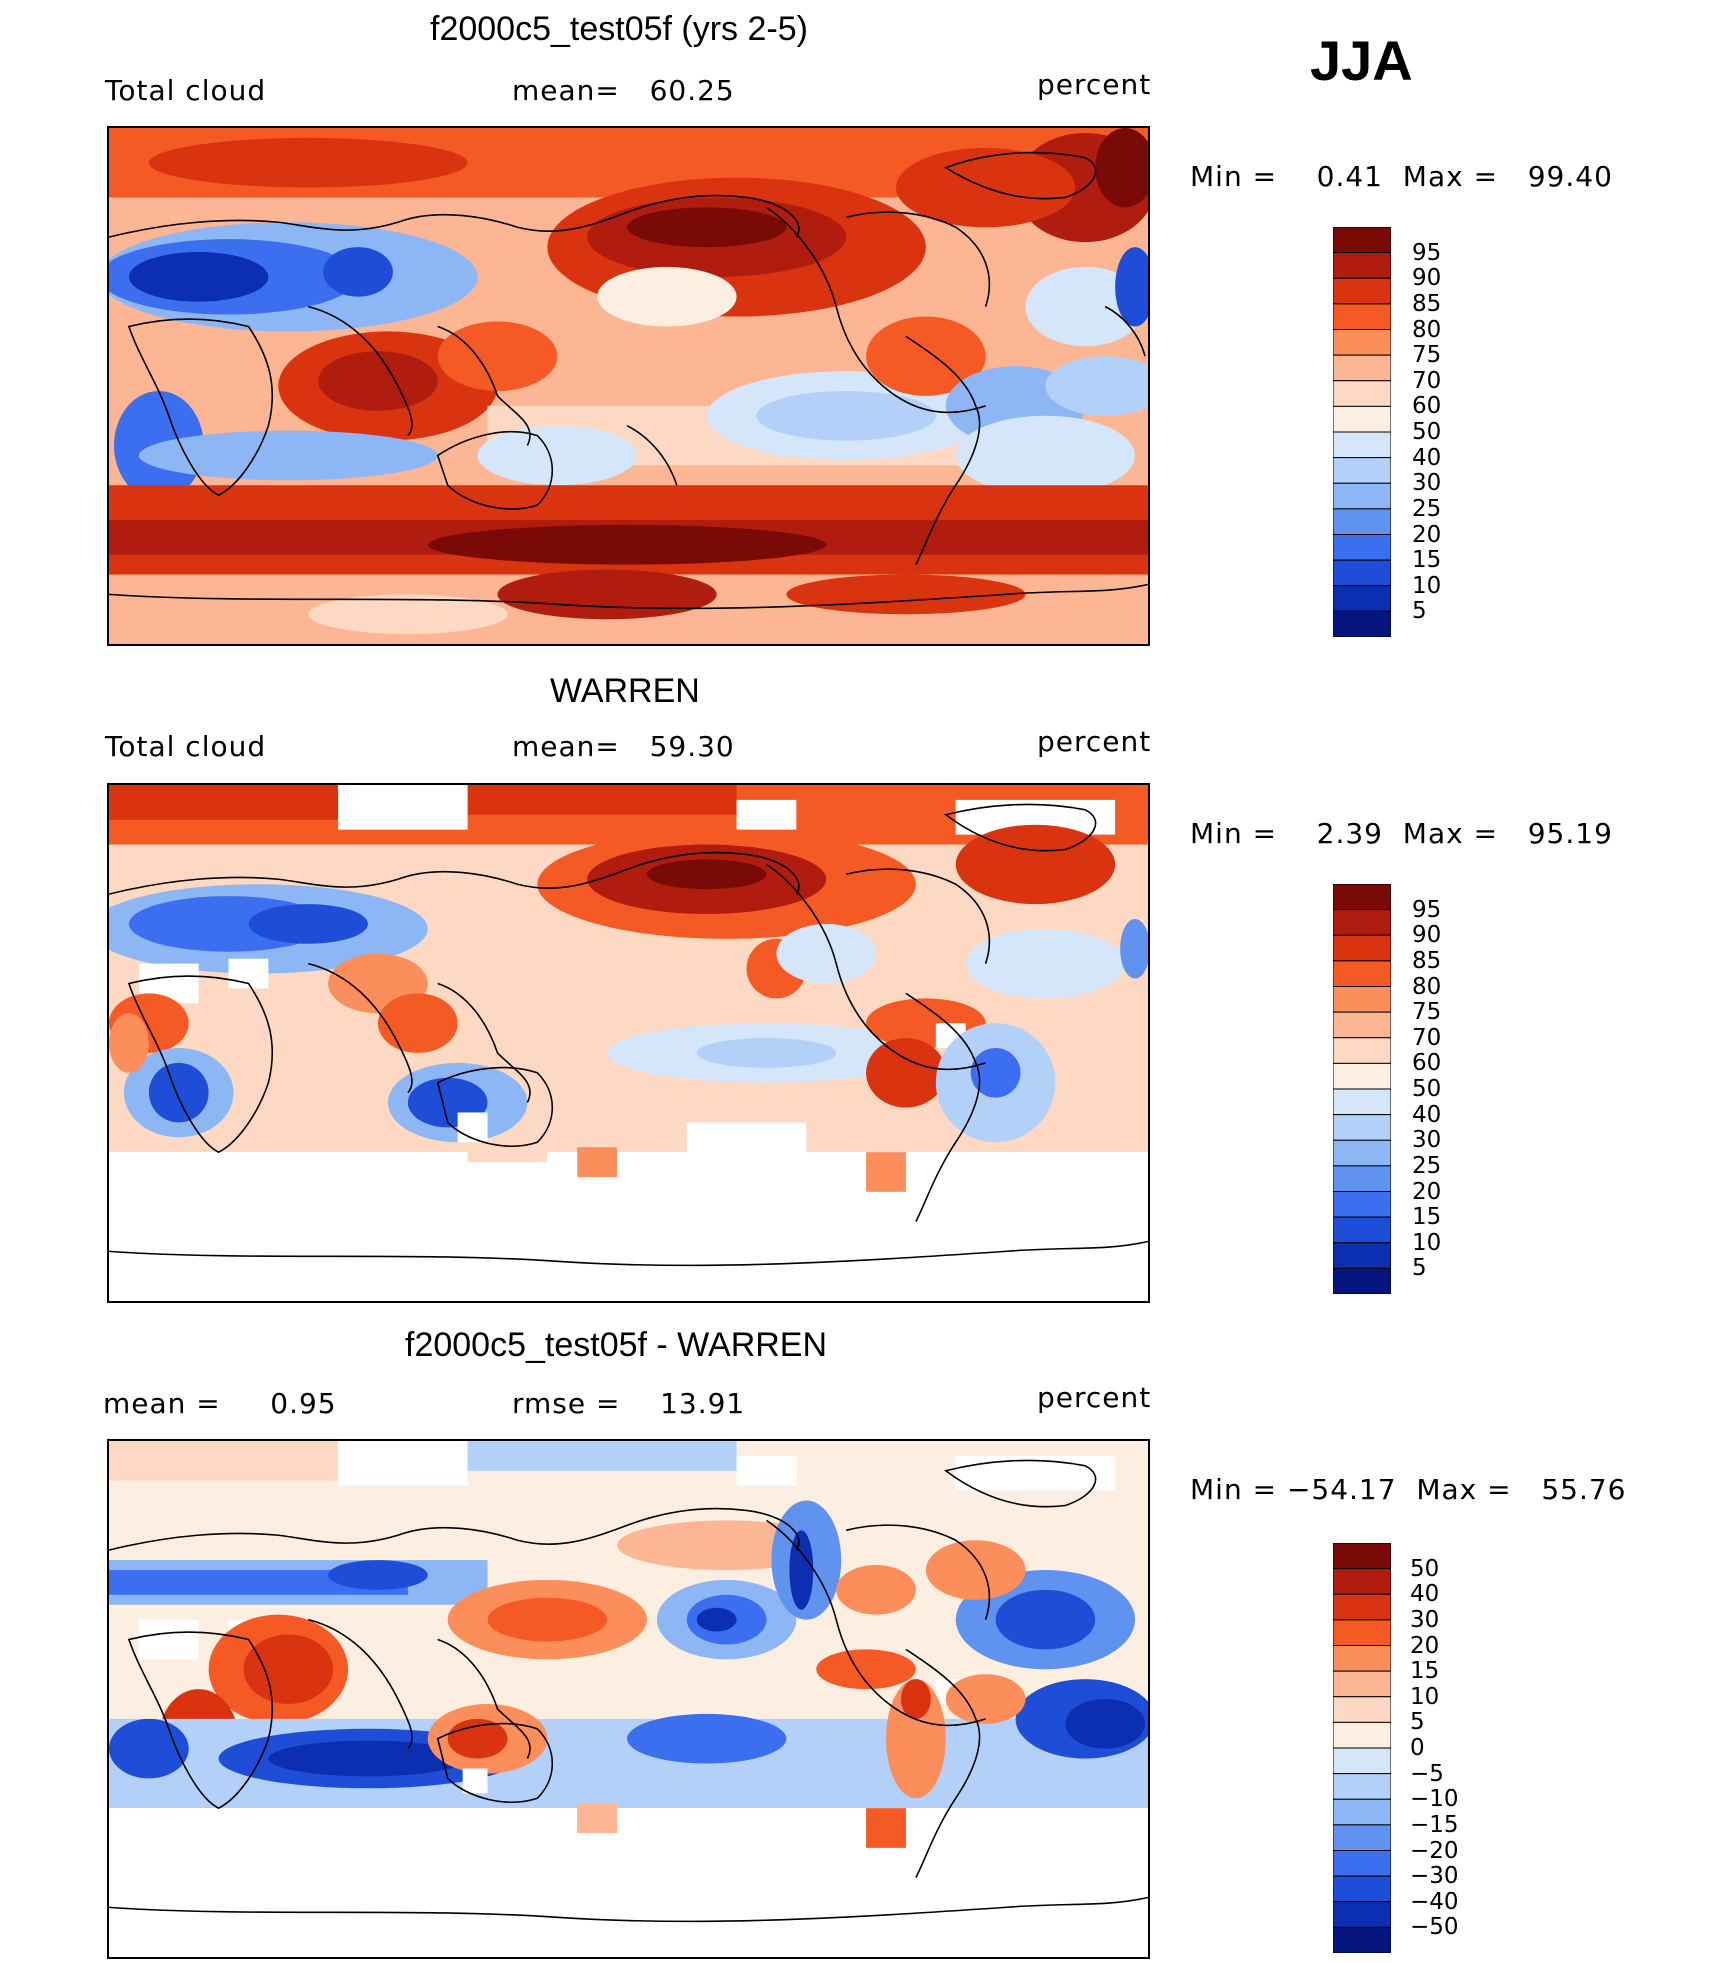 The image size is (1710, 1963). What do you see at coordinates (1408, 1489) in the screenshot?
I see `panel-3-min-max: Min = −54.17 Max = 55.76` at bounding box center [1408, 1489].